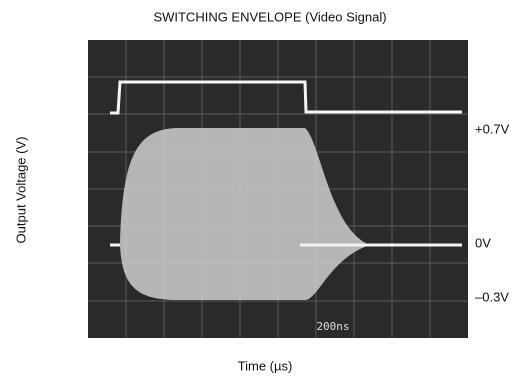  What do you see at coordinates (492, 296) in the screenshot?
I see `level-label: –0.3V` at bounding box center [492, 296].